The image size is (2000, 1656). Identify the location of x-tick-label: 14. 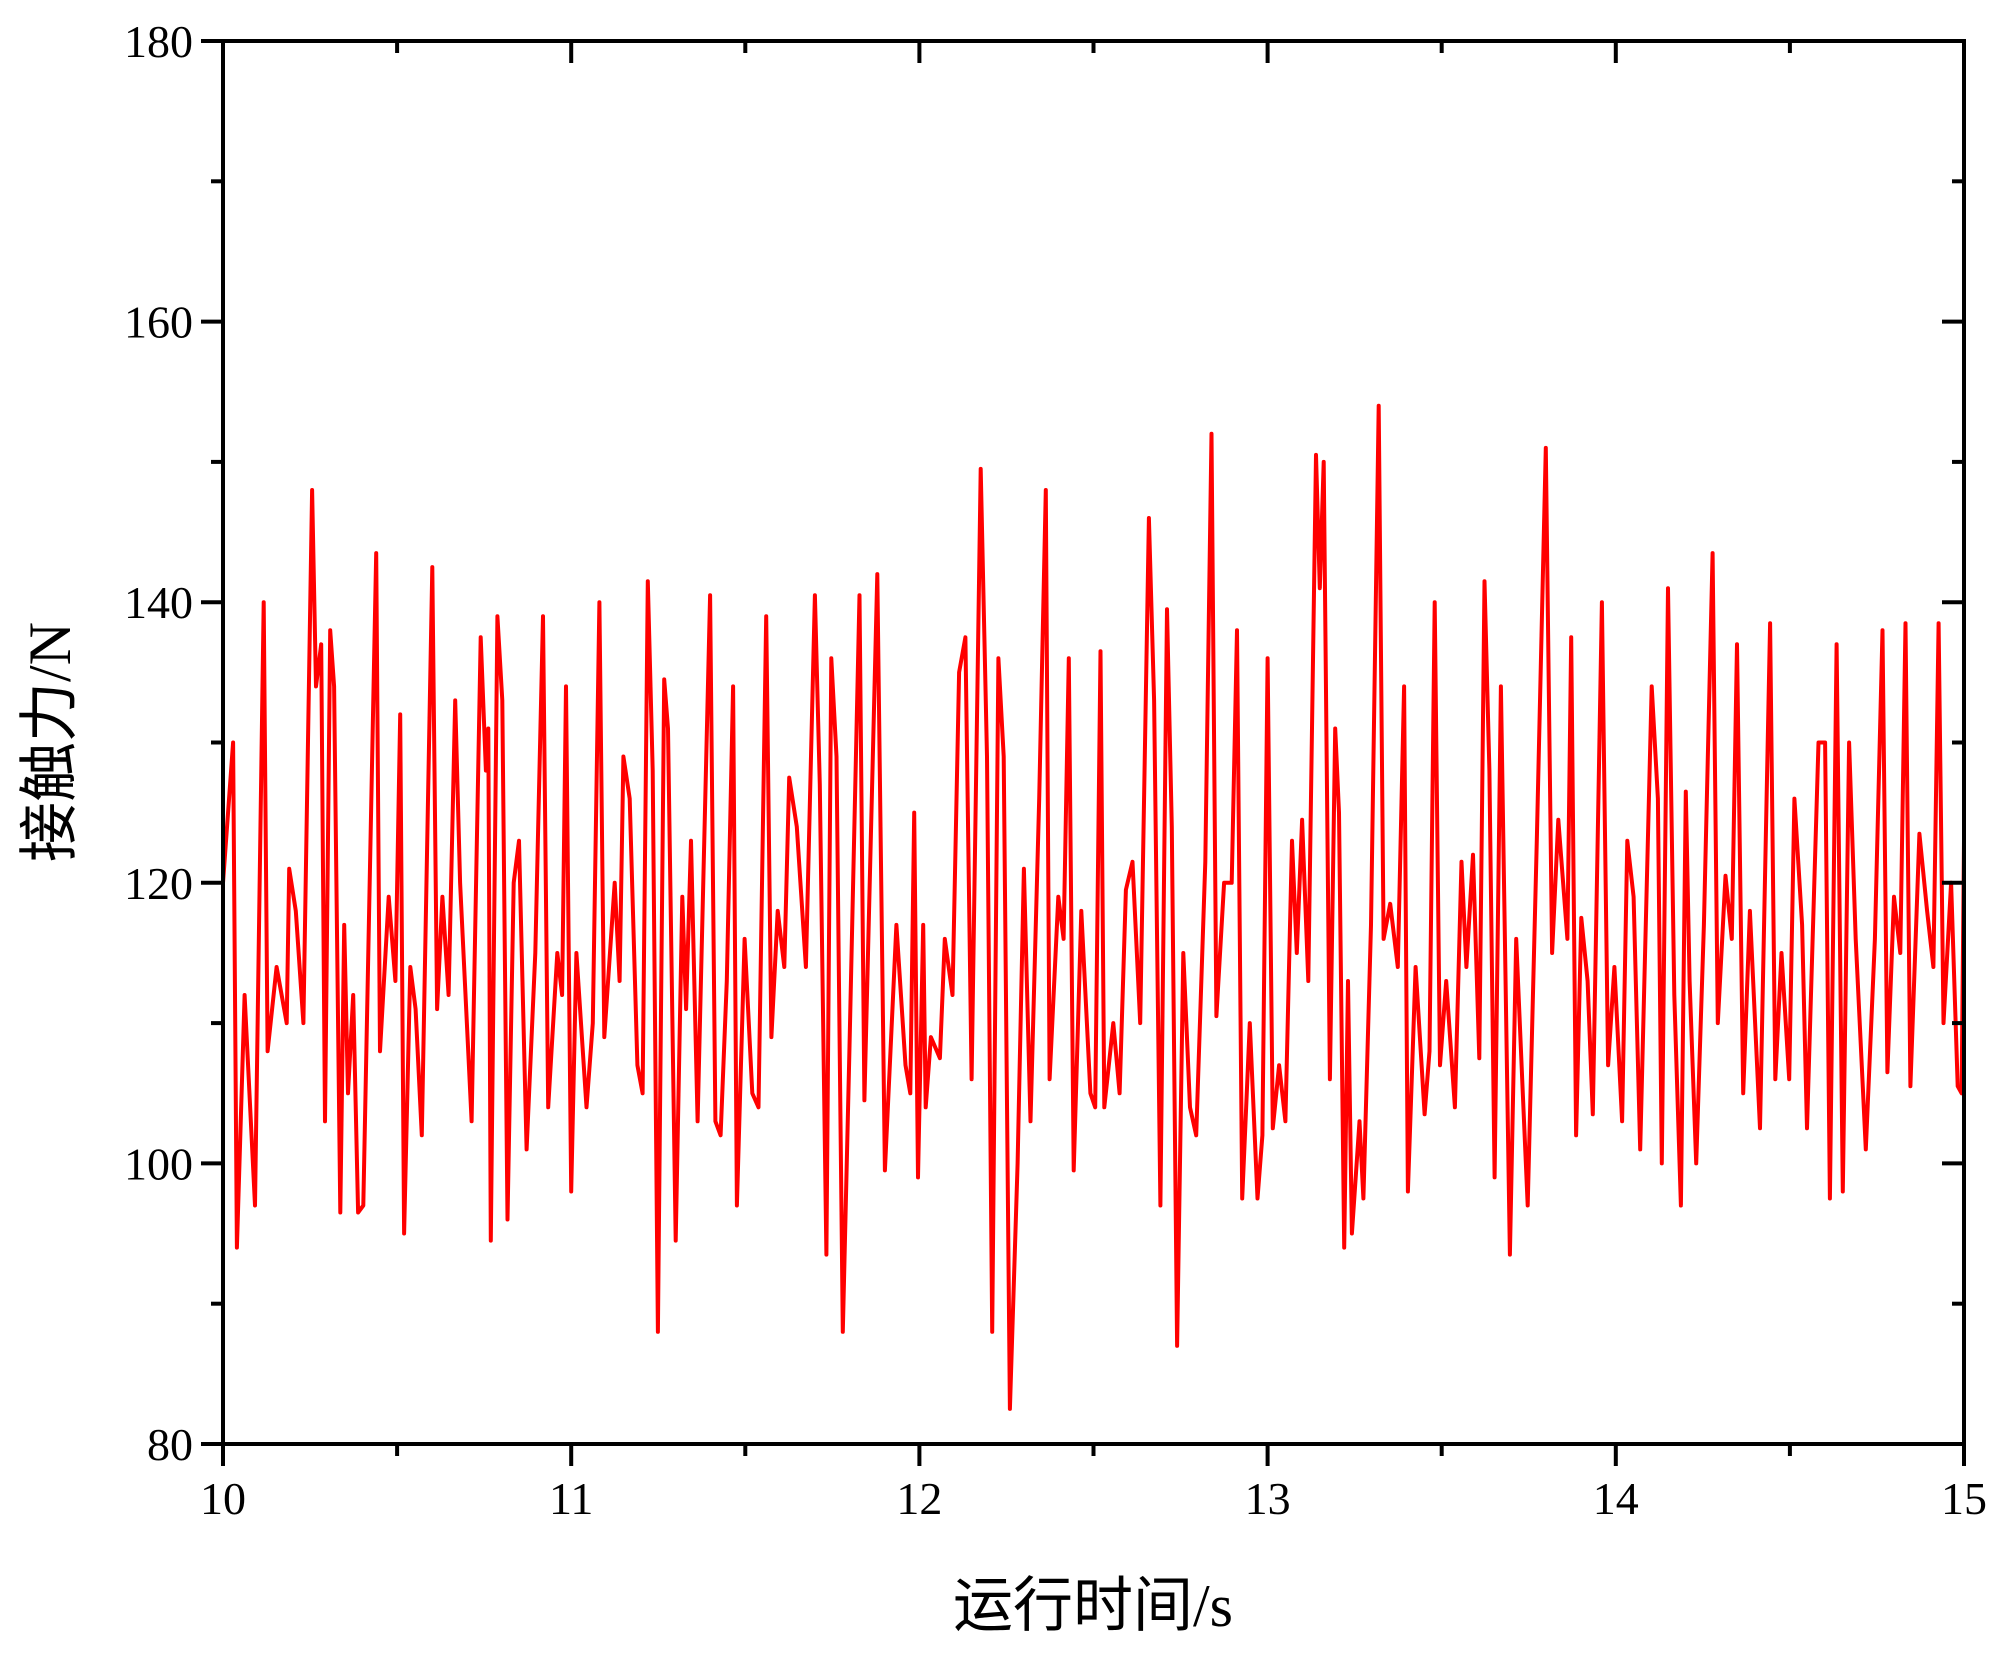
(1616, 1498).